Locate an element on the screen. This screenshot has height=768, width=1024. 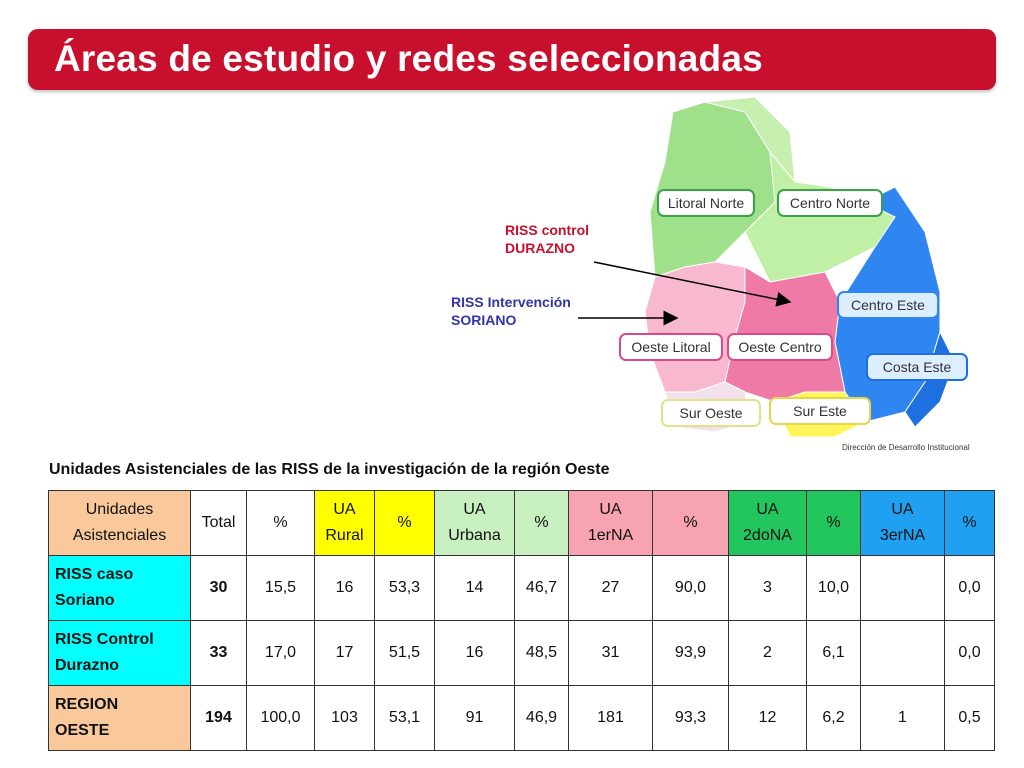
svg-text: Oeste Litoral is located at coordinates (670, 347).